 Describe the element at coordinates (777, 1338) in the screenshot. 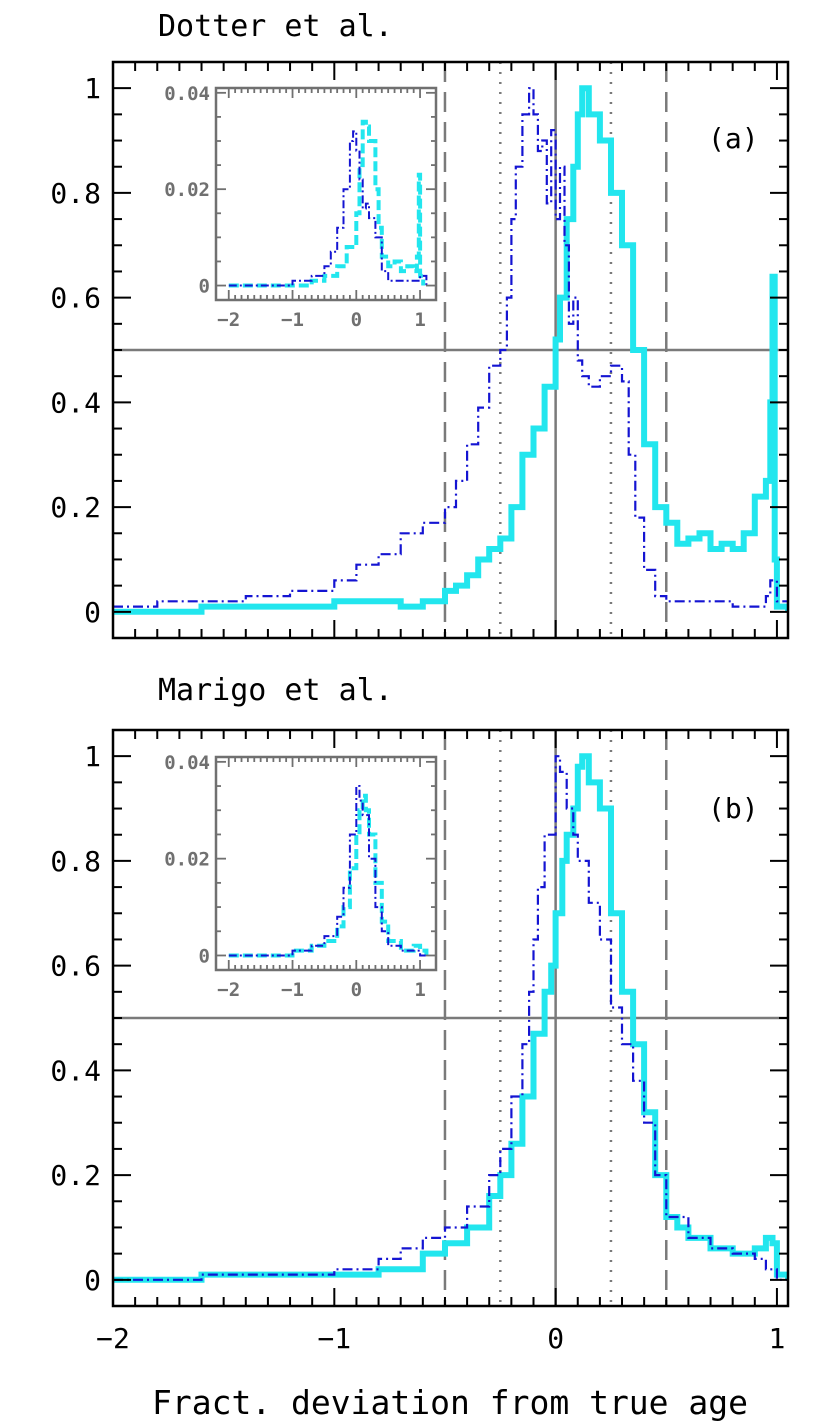

I see `panel-b-xtick-label: 1` at that location.